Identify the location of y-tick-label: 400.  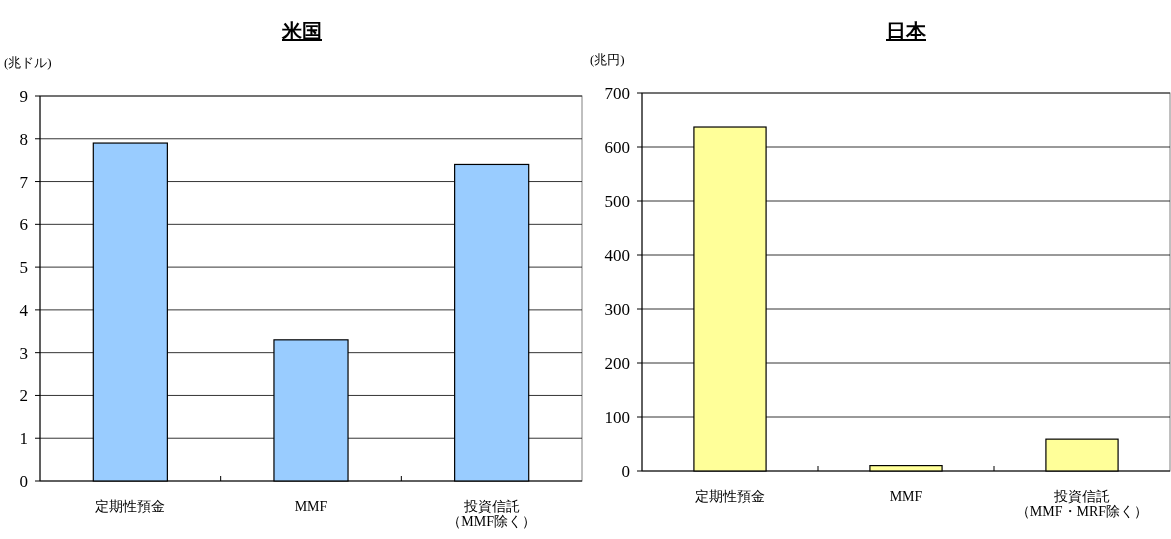
(617, 255).